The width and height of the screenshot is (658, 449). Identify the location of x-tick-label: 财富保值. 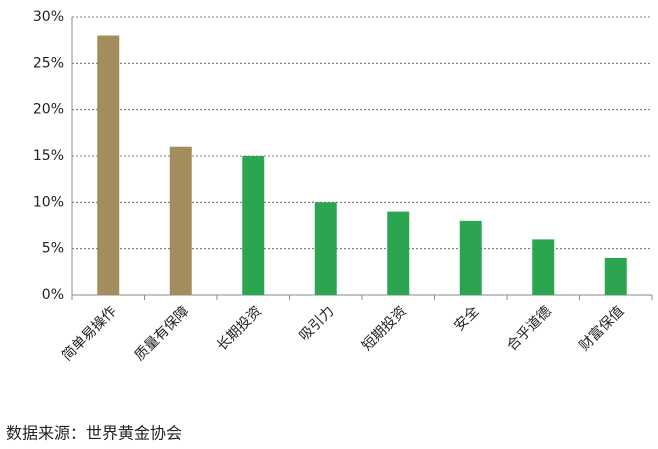
(602, 329).